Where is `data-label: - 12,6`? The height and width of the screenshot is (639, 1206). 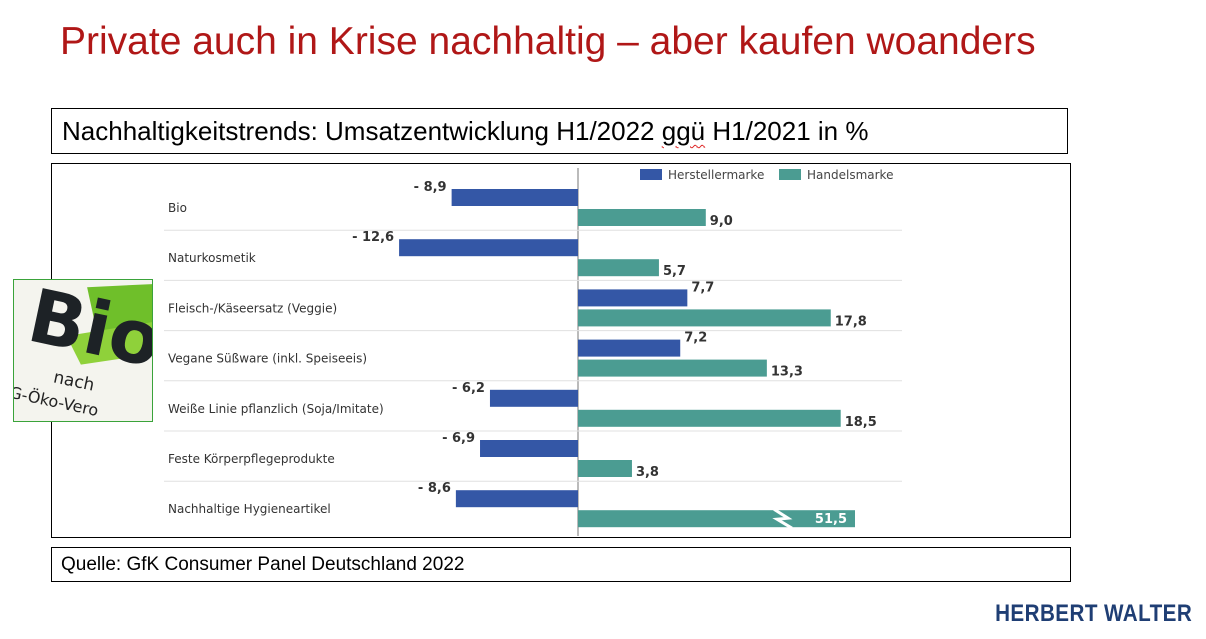 data-label: - 12,6 is located at coordinates (373, 237).